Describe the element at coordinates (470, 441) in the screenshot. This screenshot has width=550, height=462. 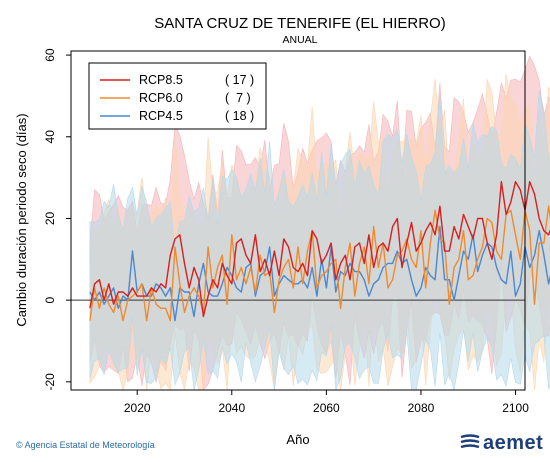
I see `logo-swirl-icon` at that location.